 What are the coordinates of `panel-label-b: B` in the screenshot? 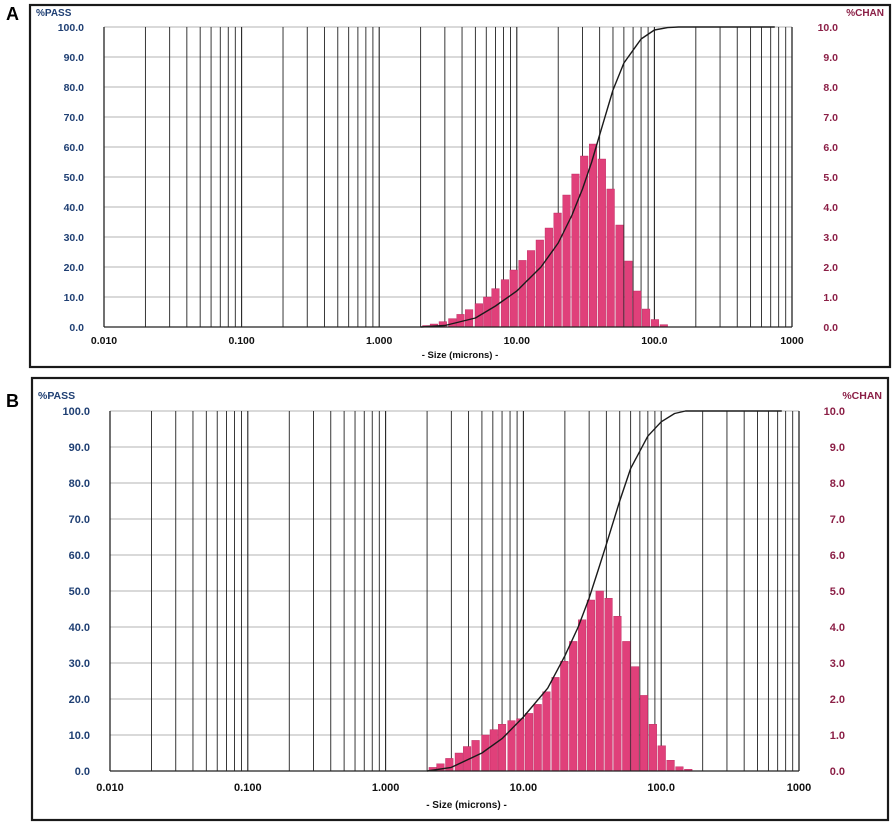 It's located at (12, 401).